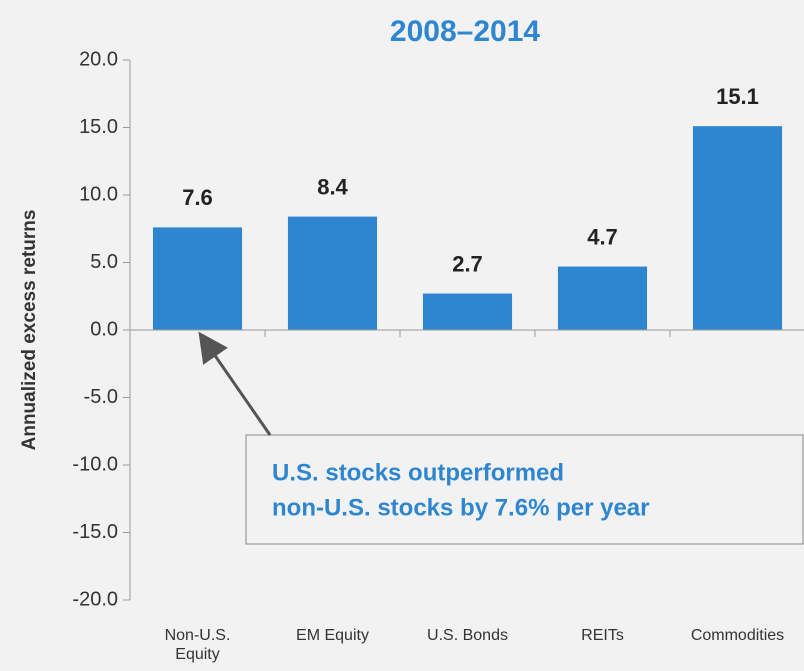 The width and height of the screenshot is (804, 671). I want to click on x-tick-label: Non-U.S. Equity, so click(197, 645).